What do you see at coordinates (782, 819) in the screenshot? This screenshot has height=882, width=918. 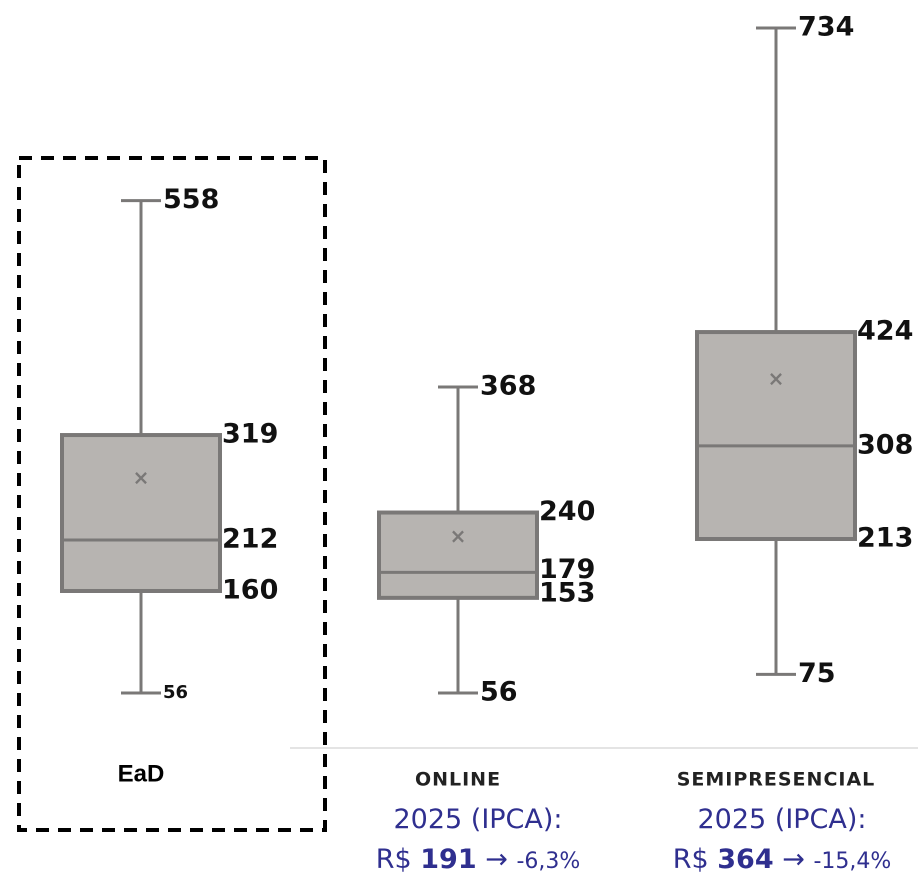 I see `note-semipresencial-line1: 2025 (IPCA):` at bounding box center [782, 819].